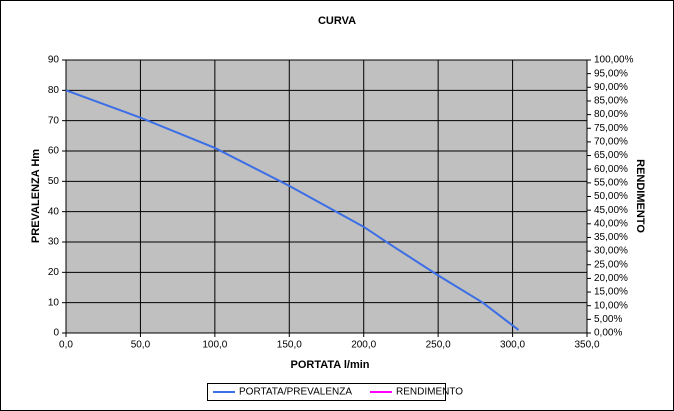 This screenshot has width=674, height=411. I want to click on y2-tick-label: 30,00%, so click(611, 251).